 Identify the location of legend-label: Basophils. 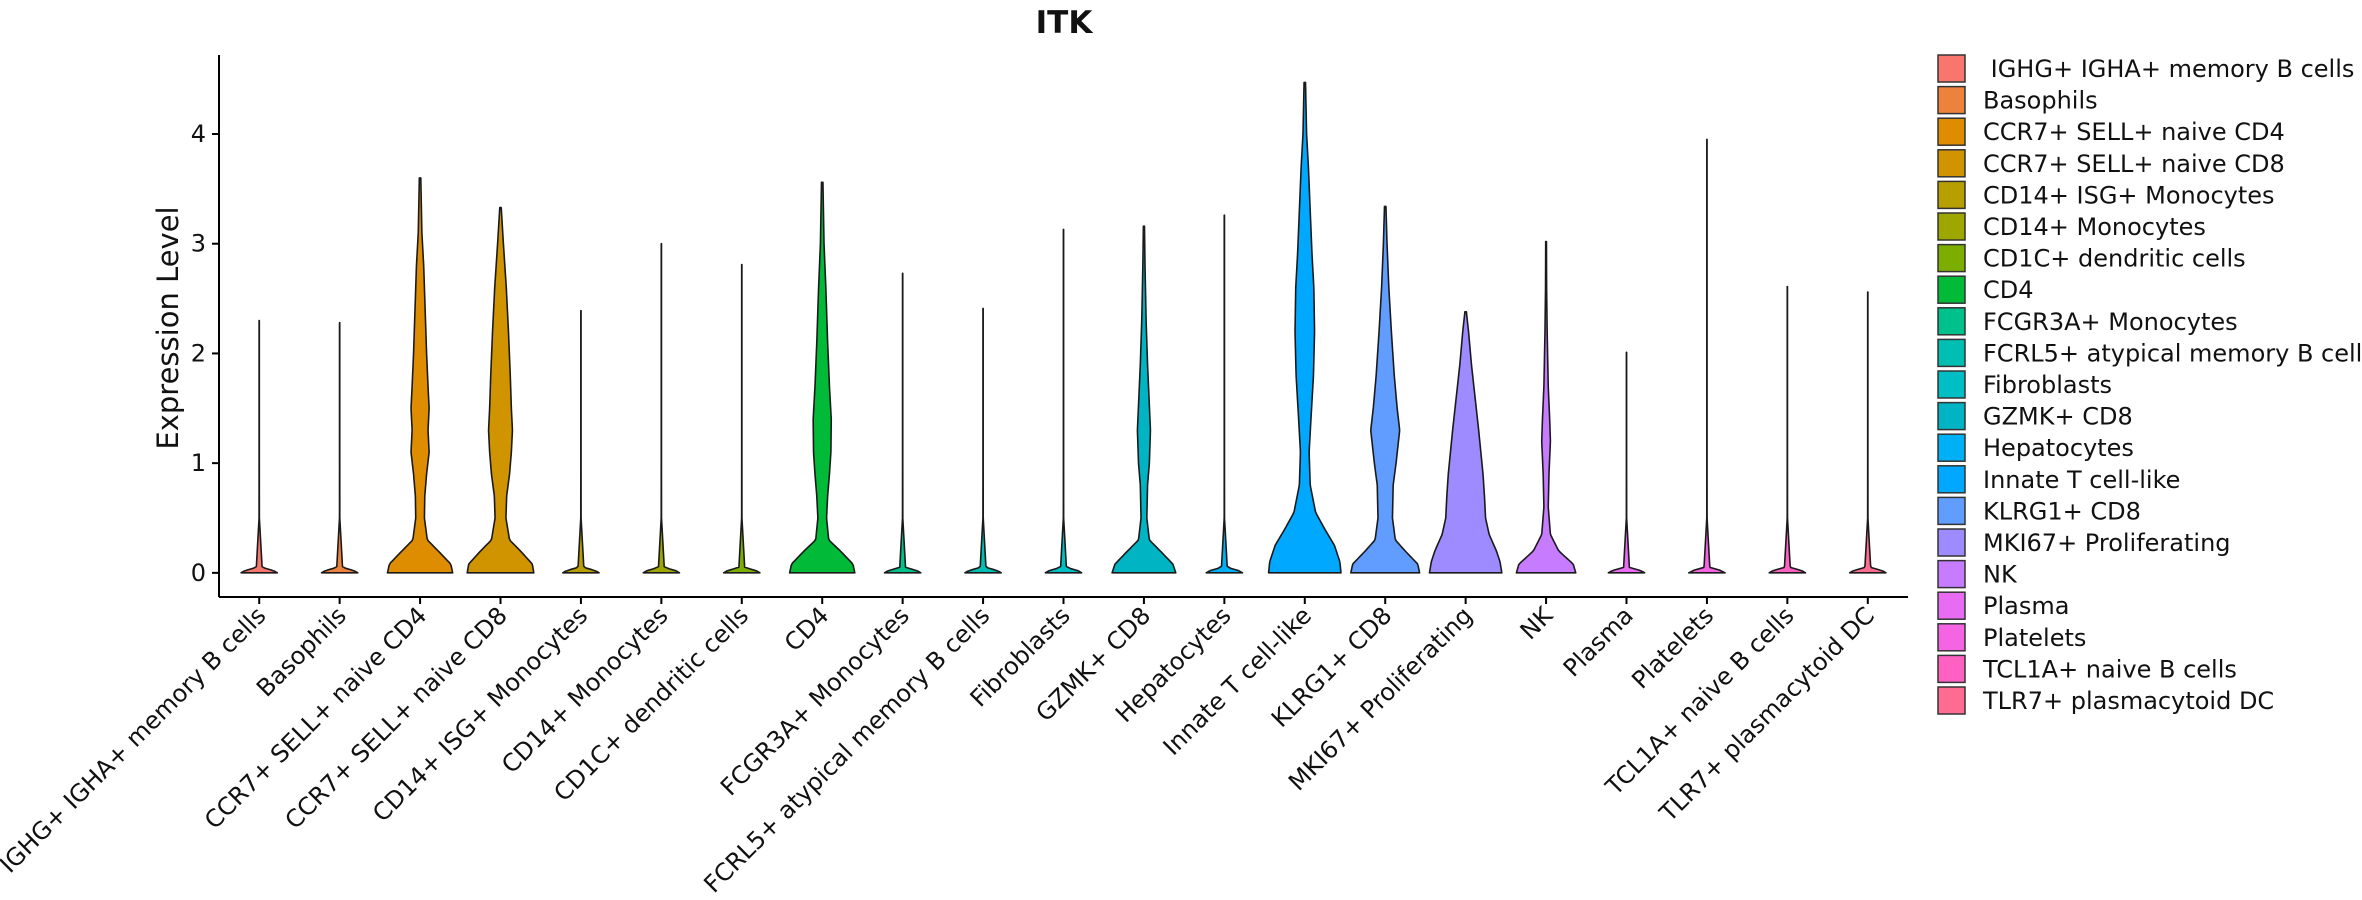
(2040, 101).